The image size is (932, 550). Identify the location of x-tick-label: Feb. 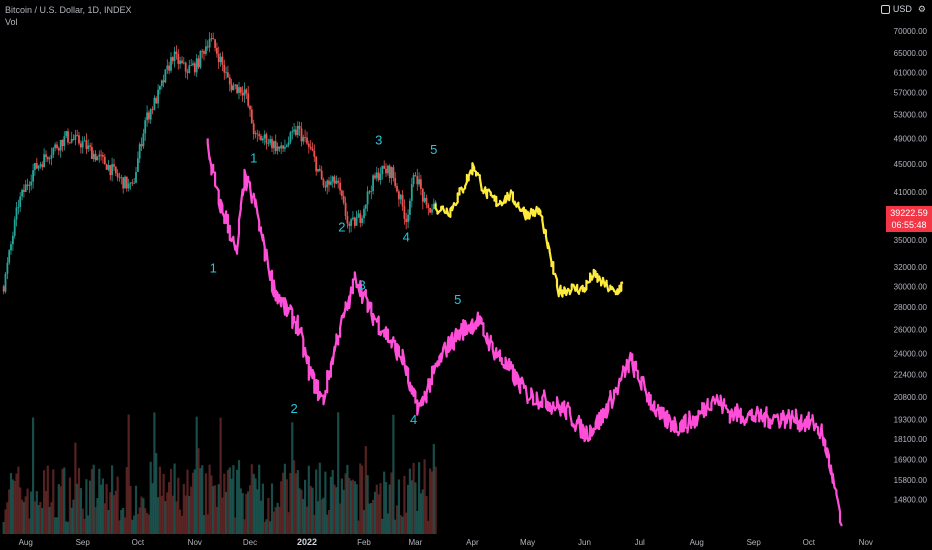
(364, 542).